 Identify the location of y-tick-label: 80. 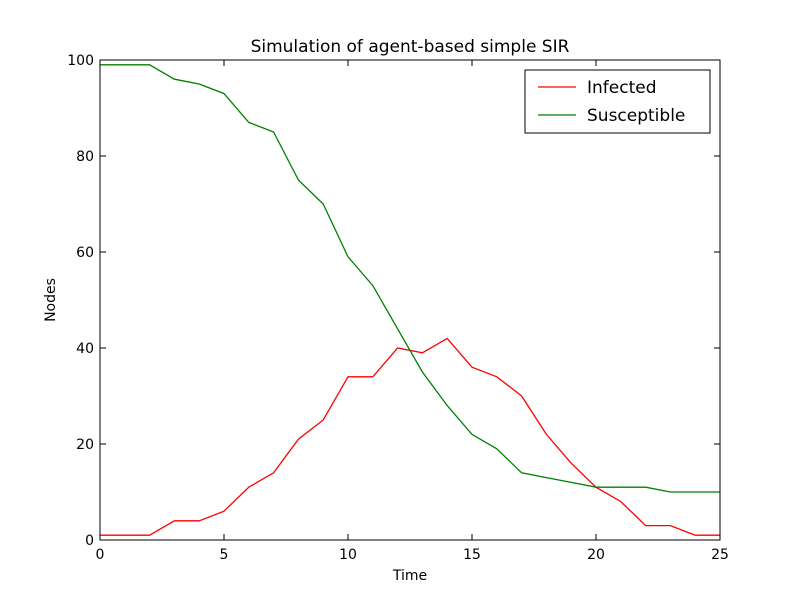
(85, 157).